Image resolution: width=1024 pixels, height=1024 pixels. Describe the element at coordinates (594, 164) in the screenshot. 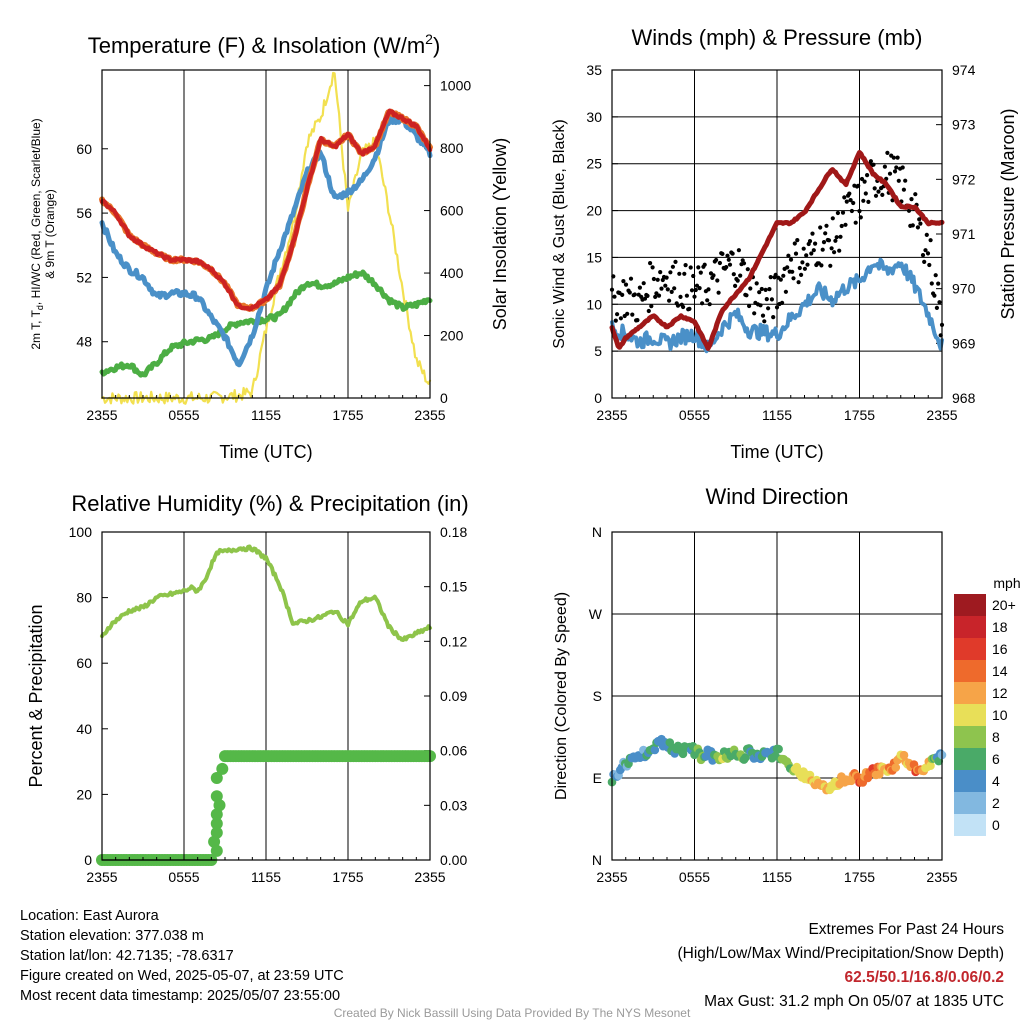

I see `wind-ytick-label: 25` at that location.